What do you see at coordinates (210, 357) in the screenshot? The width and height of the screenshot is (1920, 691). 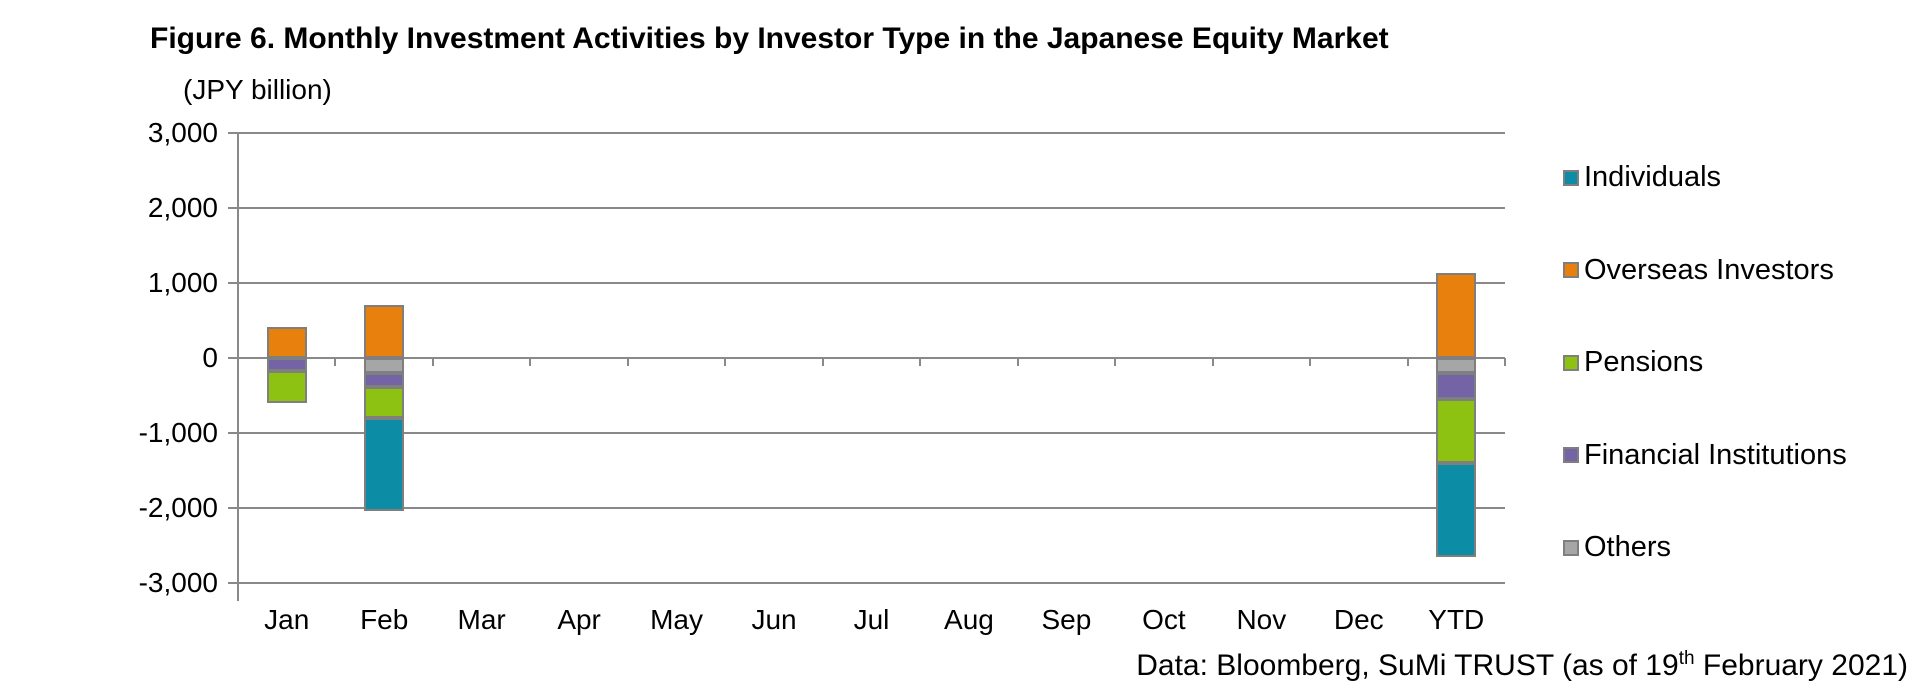 I see `y-axis-tick-label: 0` at bounding box center [210, 357].